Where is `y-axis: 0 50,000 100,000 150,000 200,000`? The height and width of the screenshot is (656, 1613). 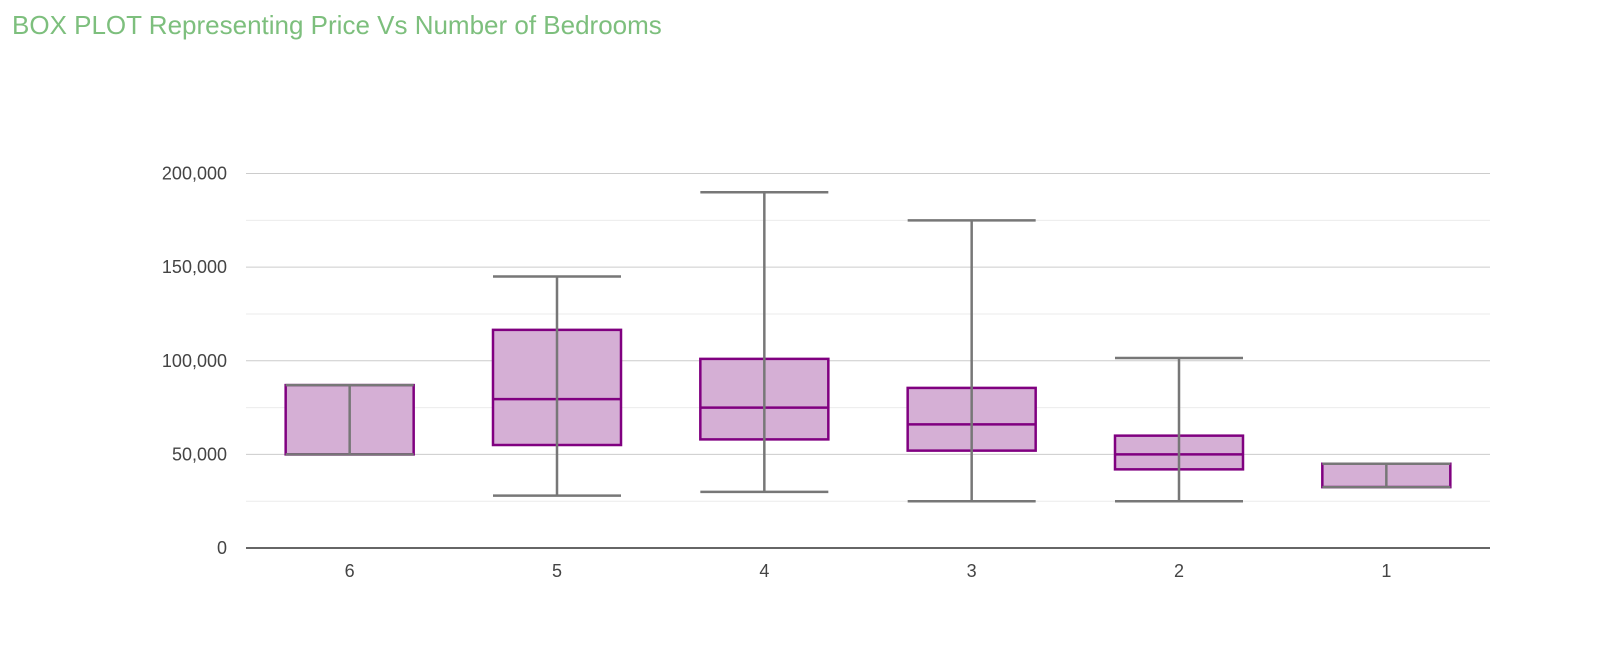 y-axis: 0 50,000 100,000 150,000 200,000 is located at coordinates (194, 361).